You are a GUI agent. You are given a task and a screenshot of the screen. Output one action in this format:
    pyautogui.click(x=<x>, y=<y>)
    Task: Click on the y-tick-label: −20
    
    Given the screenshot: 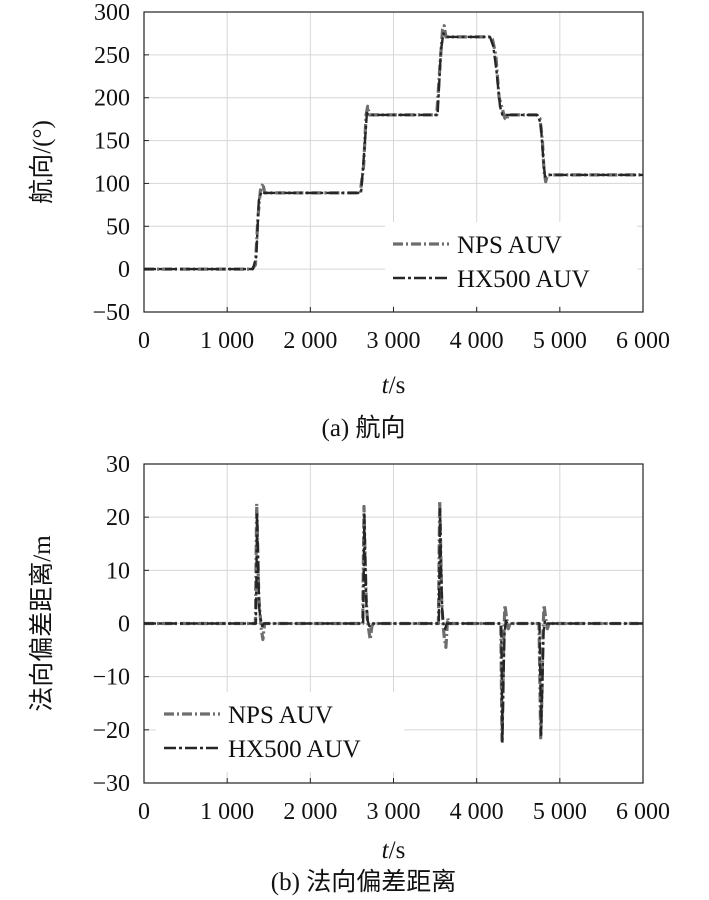 What is the action you would take?
    pyautogui.click(x=111, y=731)
    